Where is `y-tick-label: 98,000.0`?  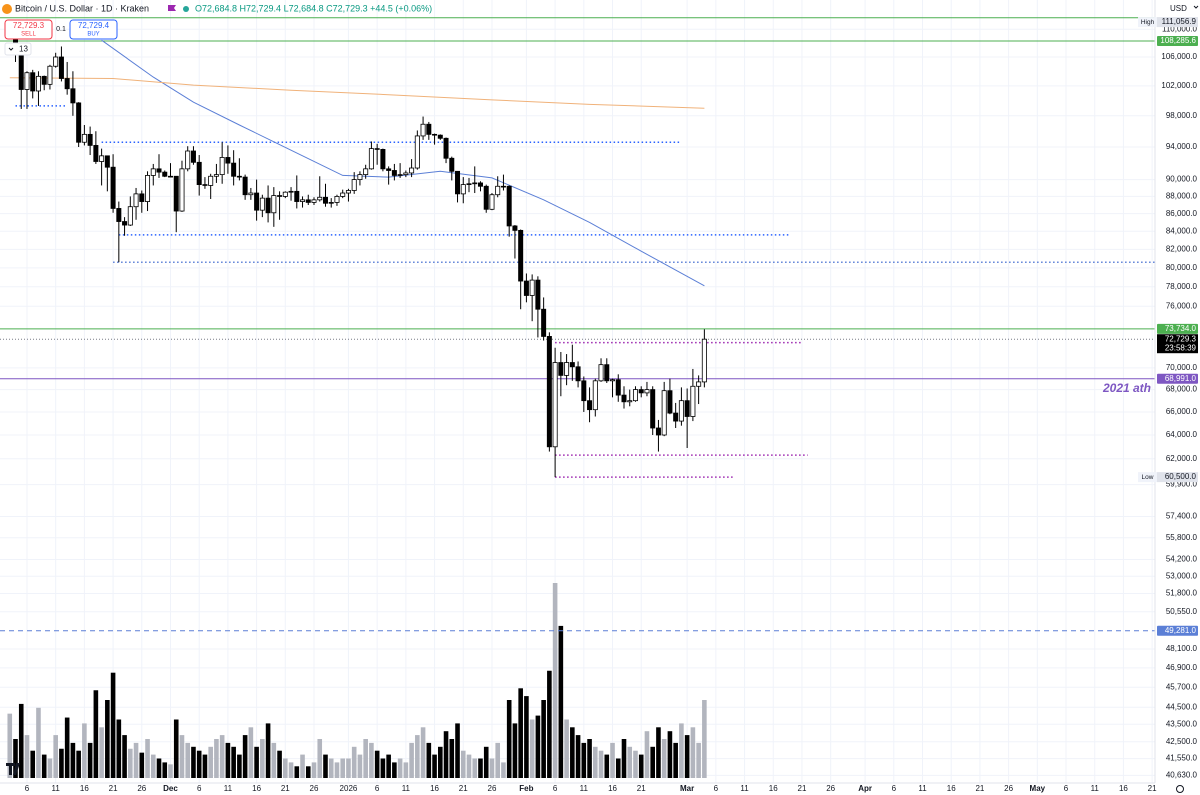
y-tick-label: 98,000.0 is located at coordinates (1182, 115).